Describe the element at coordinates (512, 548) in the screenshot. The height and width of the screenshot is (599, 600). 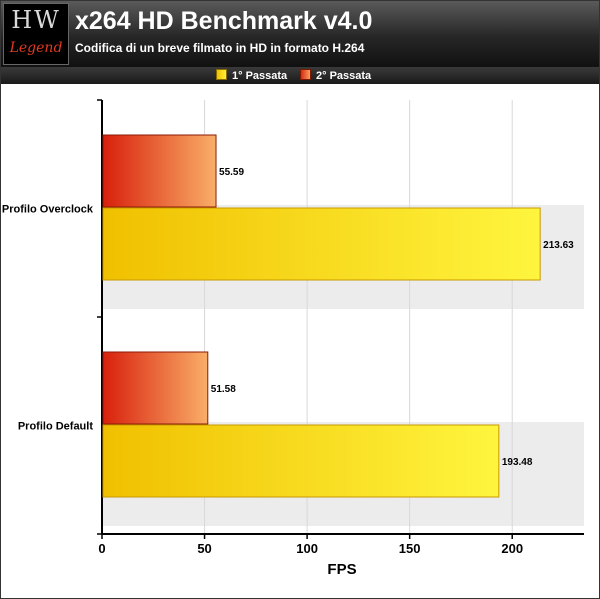
I see `x-tick-label-4: 200` at that location.